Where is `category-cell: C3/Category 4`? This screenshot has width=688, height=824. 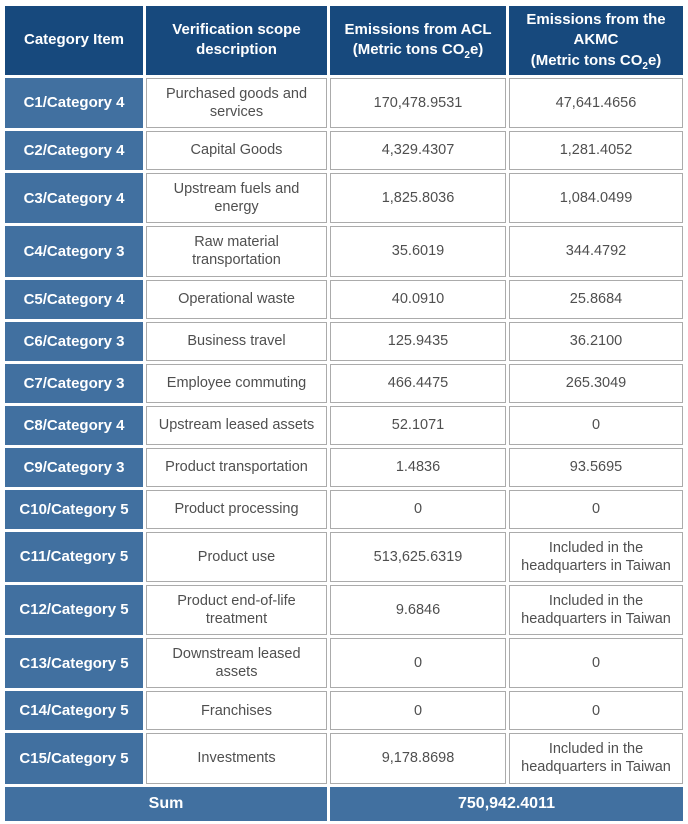
category-cell: C3/Category 4 is located at coordinates (74, 198).